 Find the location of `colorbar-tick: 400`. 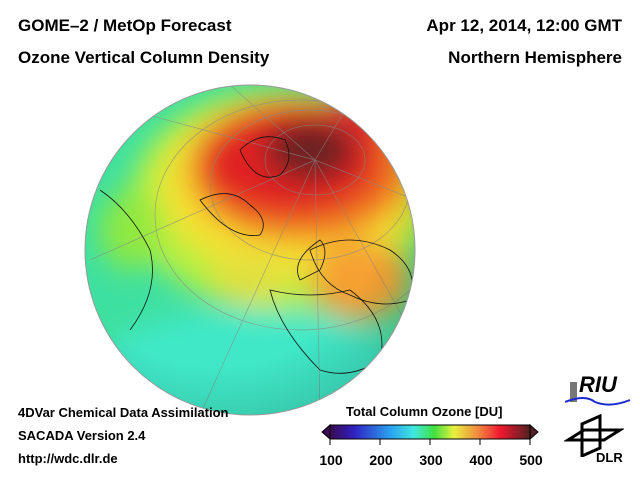

colorbar-tick: 400 is located at coordinates (481, 460).